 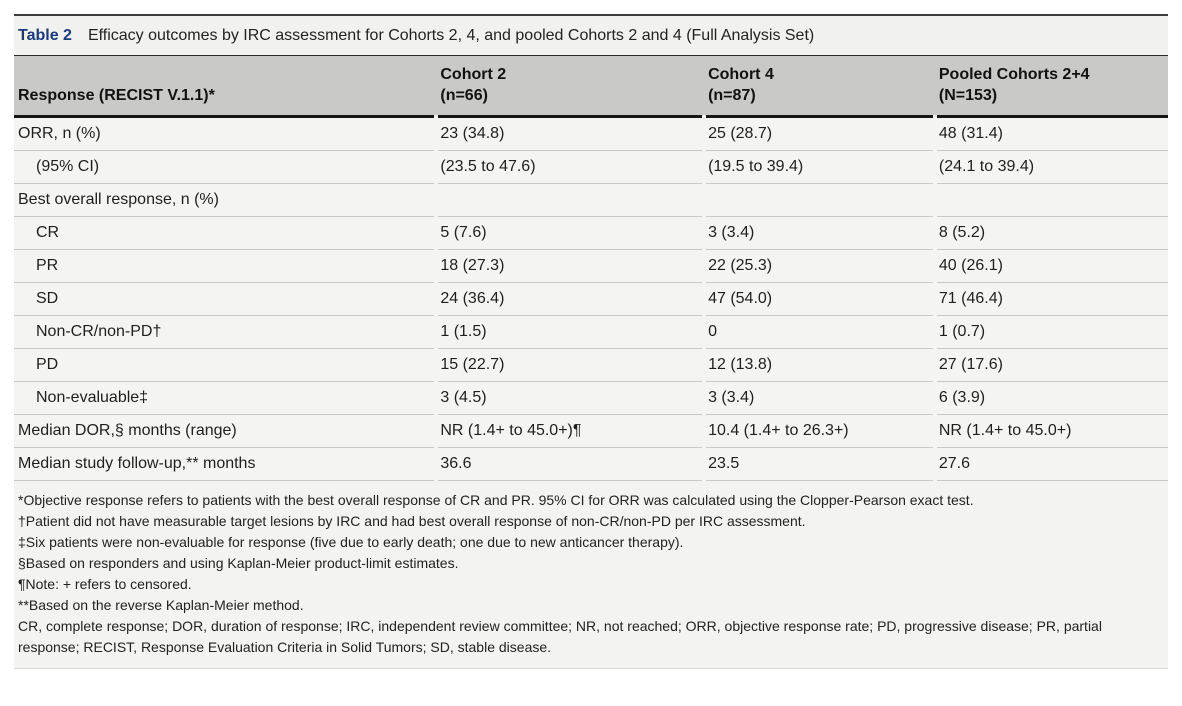 What do you see at coordinates (226, 332) in the screenshot?
I see `row-label: Non-CR/non-PD†` at bounding box center [226, 332].